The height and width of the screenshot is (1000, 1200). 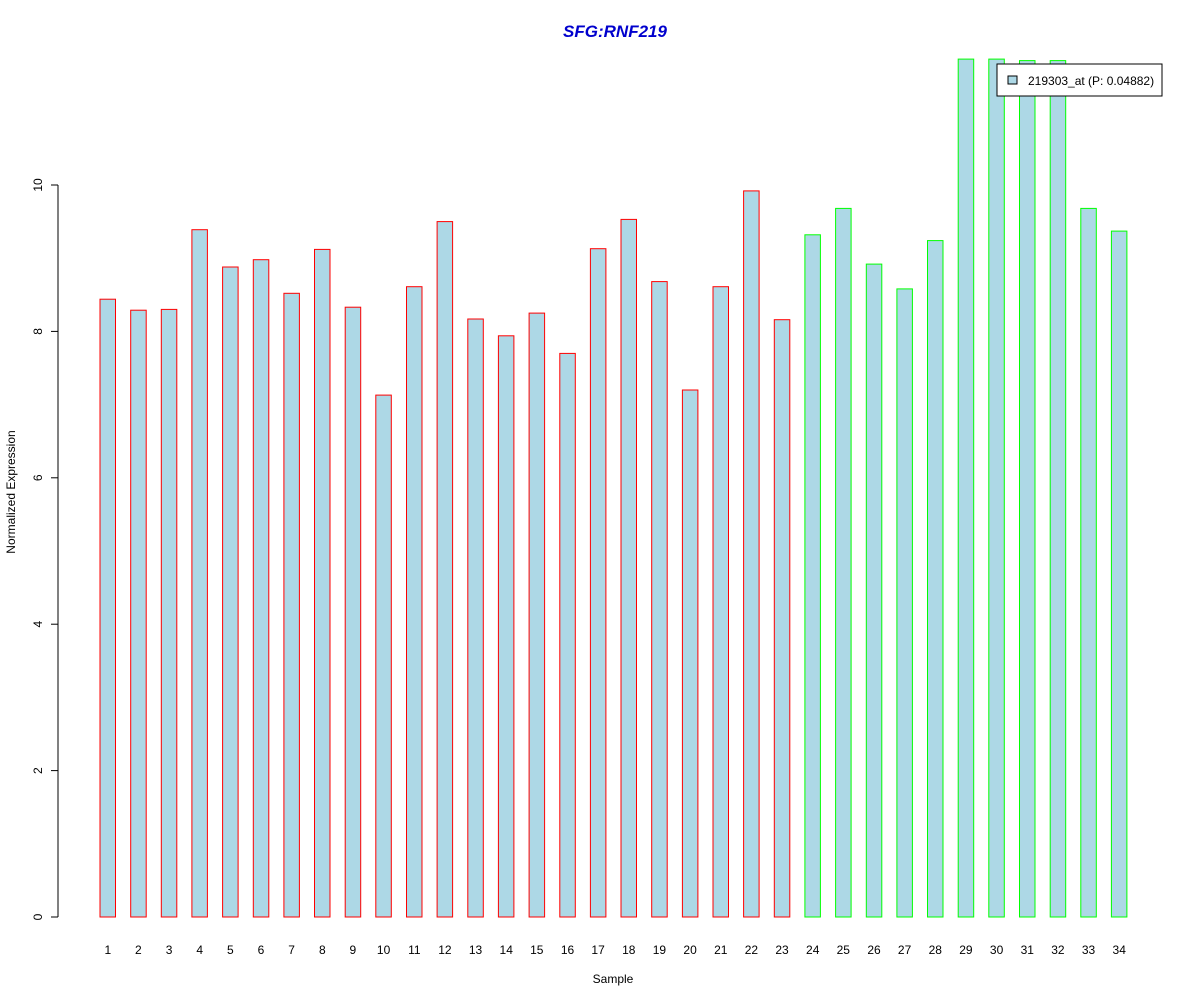 I want to click on x-tick-label: 26, so click(x=874, y=950).